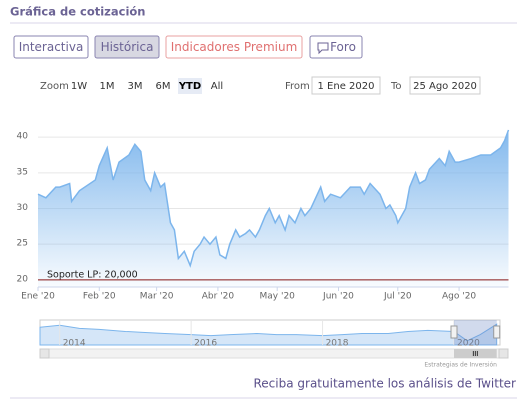  Describe the element at coordinates (22, 172) in the screenshot. I see `y-tick-label: 35` at that location.